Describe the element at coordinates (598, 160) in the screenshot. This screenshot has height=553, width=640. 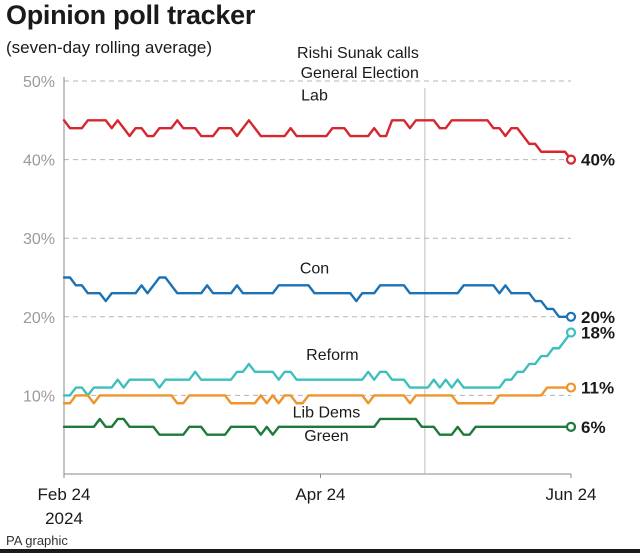
I see `end-value-label: 40%` at that location.